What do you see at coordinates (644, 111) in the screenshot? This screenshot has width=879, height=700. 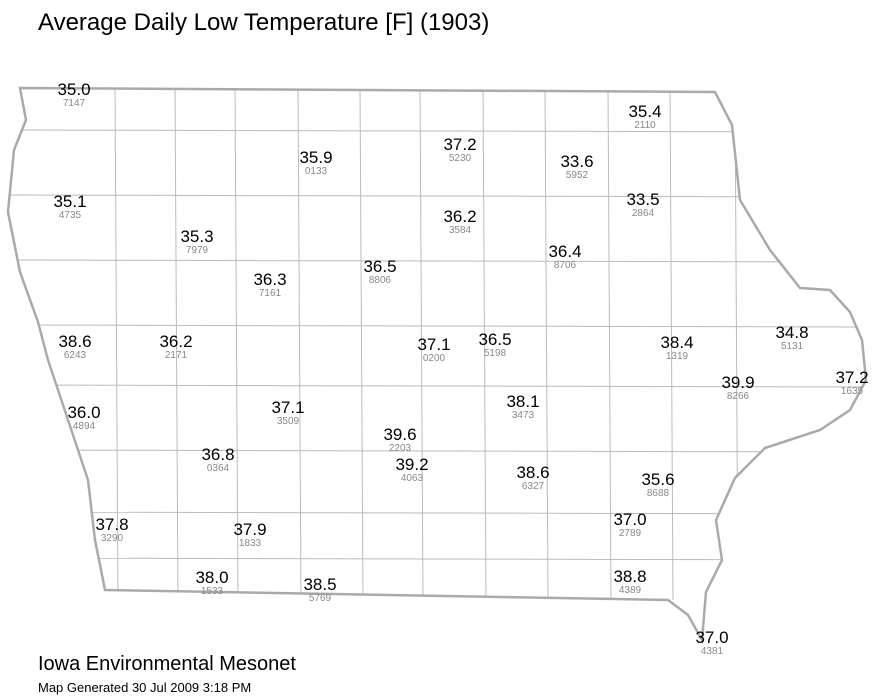 I see `station-value: 35.4` at bounding box center [644, 111].